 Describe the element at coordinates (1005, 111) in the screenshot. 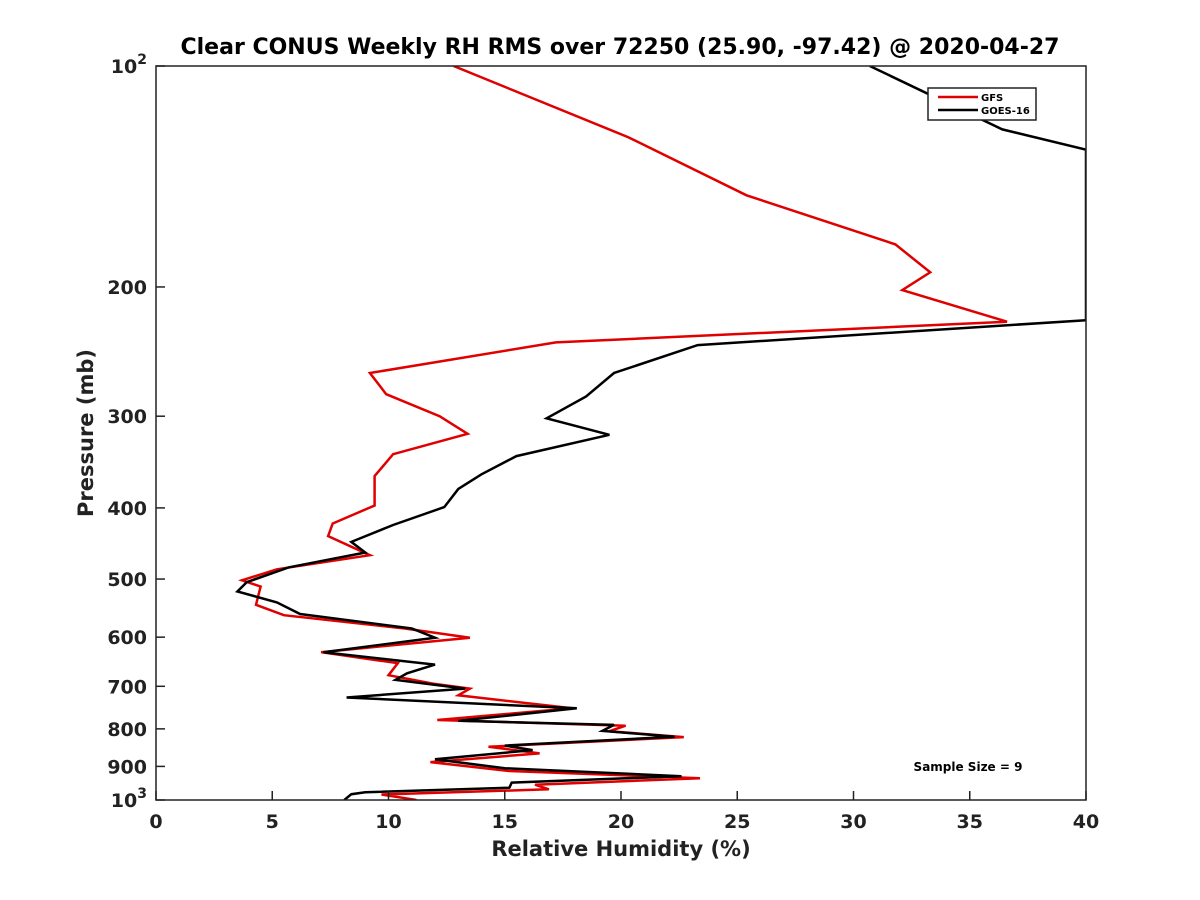

I see `legend-label-goes-16: GOES-16` at that location.